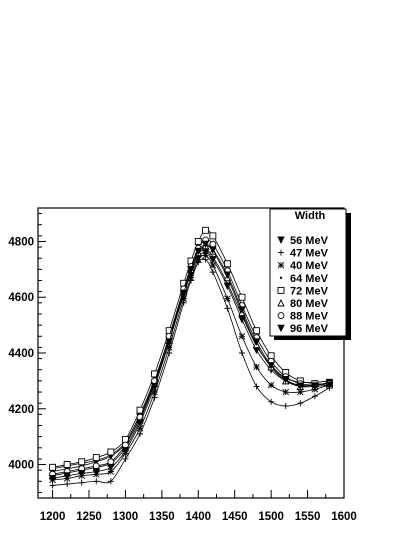 This screenshot has height=537, width=415. Describe the element at coordinates (309, 241) in the screenshot. I see `legend-label: 56 MeV` at that location.